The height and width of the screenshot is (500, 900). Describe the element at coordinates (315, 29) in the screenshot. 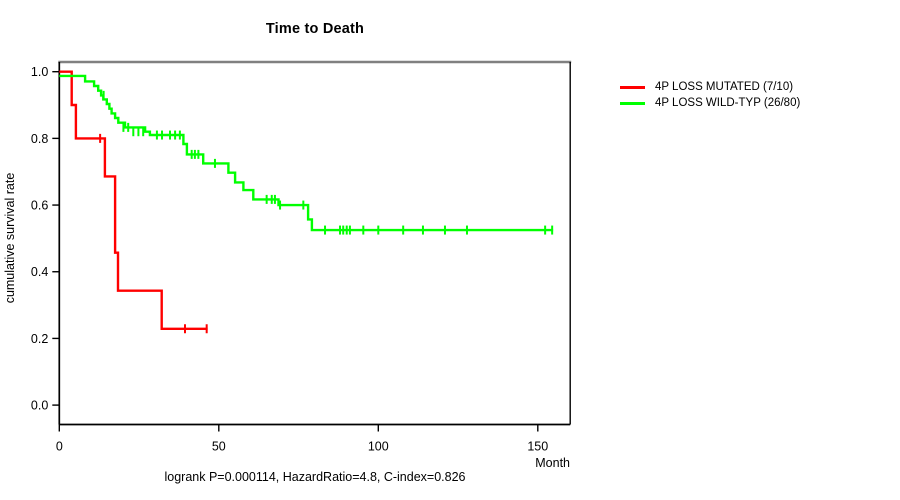

I see `chart-title: Time to Death` at that location.